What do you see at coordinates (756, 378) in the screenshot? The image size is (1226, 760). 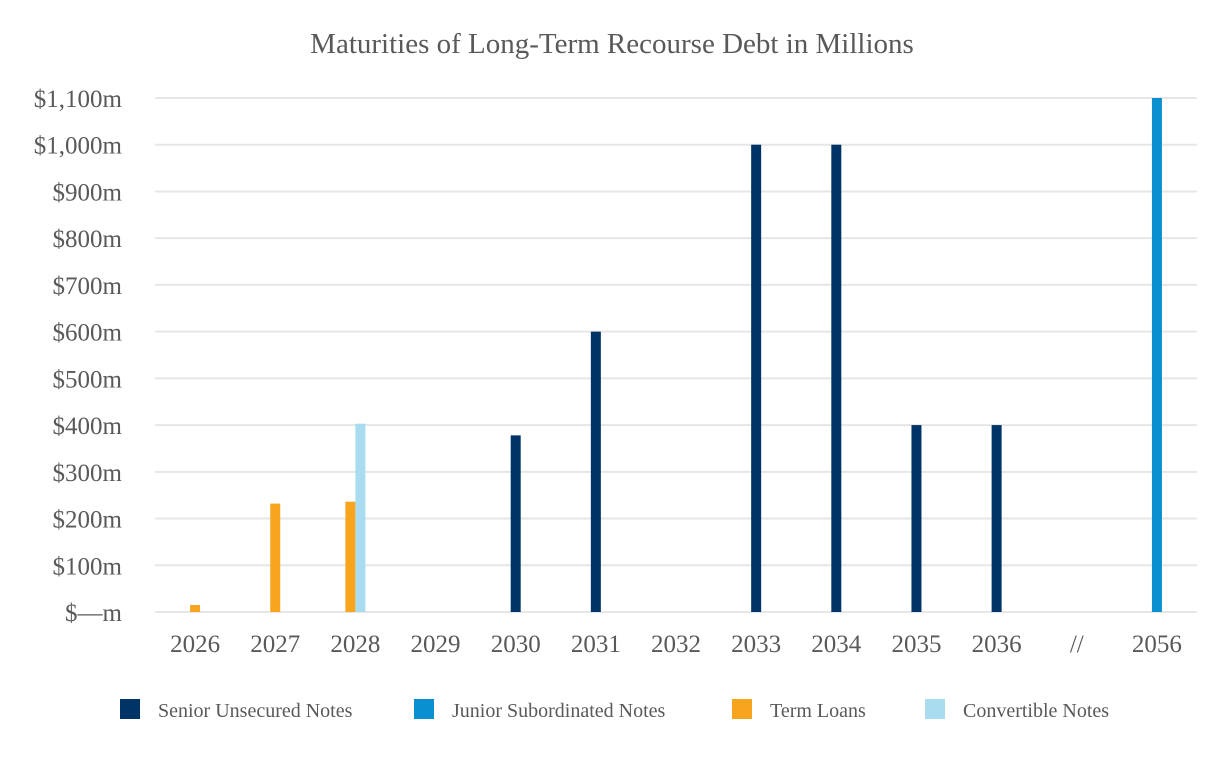 I see `bar-senior-unsecured-notes-2033` at bounding box center [756, 378].